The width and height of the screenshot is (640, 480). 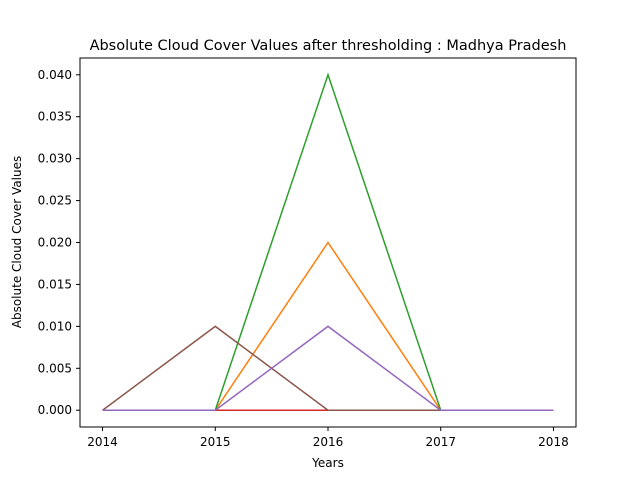 What do you see at coordinates (55, 75) in the screenshot?
I see `y-tick-label: 0.040` at bounding box center [55, 75].